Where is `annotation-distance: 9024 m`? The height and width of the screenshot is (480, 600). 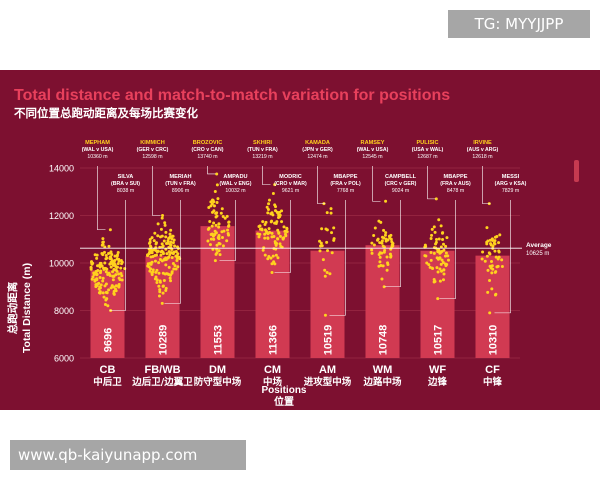 annotation-distance: 9024 m is located at coordinates (400, 191).